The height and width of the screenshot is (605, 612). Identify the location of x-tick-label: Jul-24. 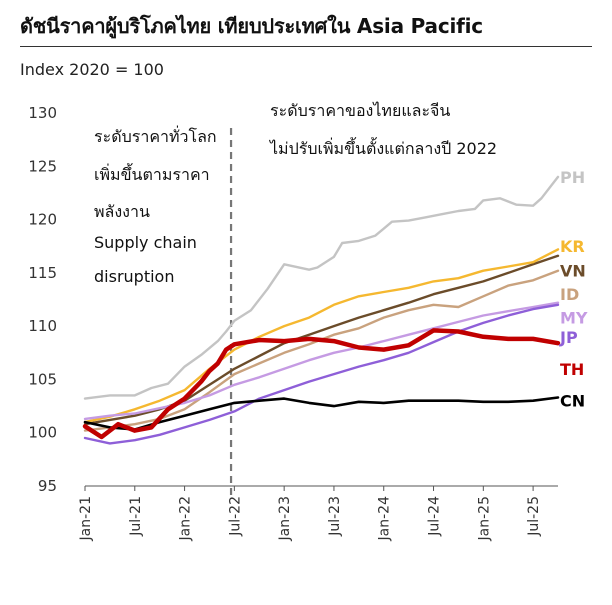
(435, 516).